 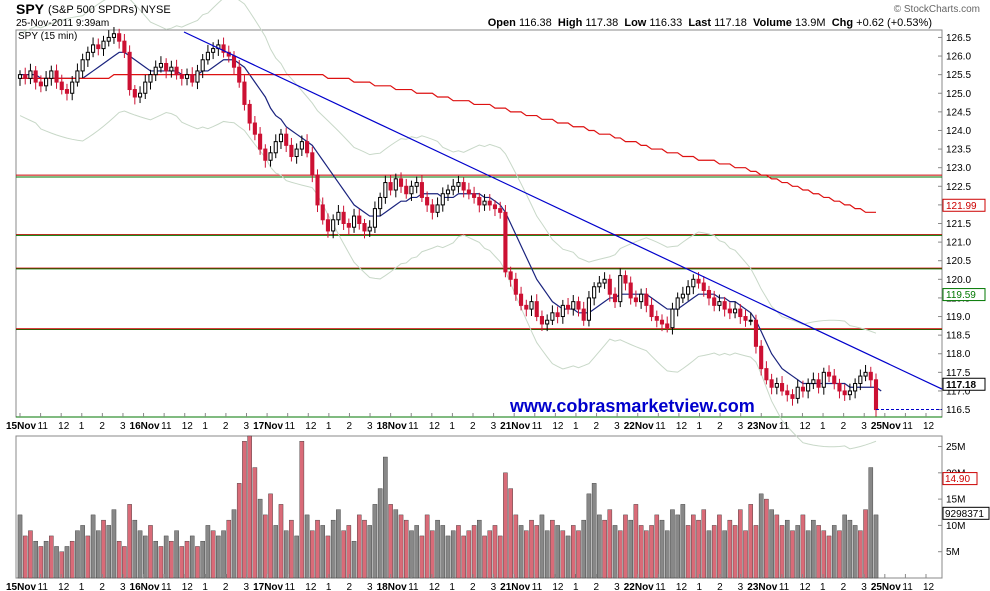 I want to click on time-tick-label: 12, so click(x=64, y=426).